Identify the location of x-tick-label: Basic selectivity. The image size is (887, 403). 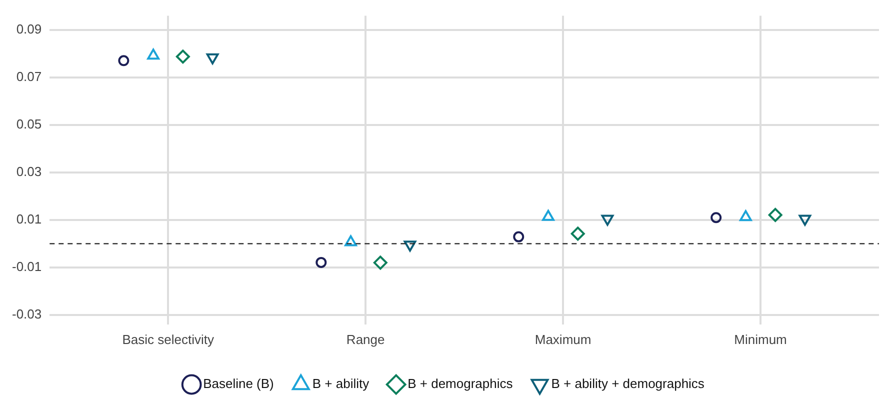
(168, 339).